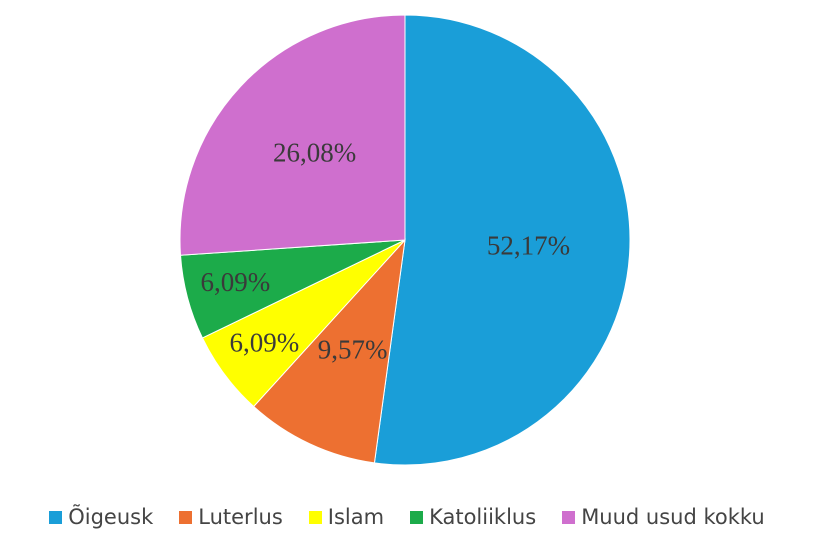 Image resolution: width=814 pixels, height=535 pixels. I want to click on legend-item: Luterlus, so click(231, 517).